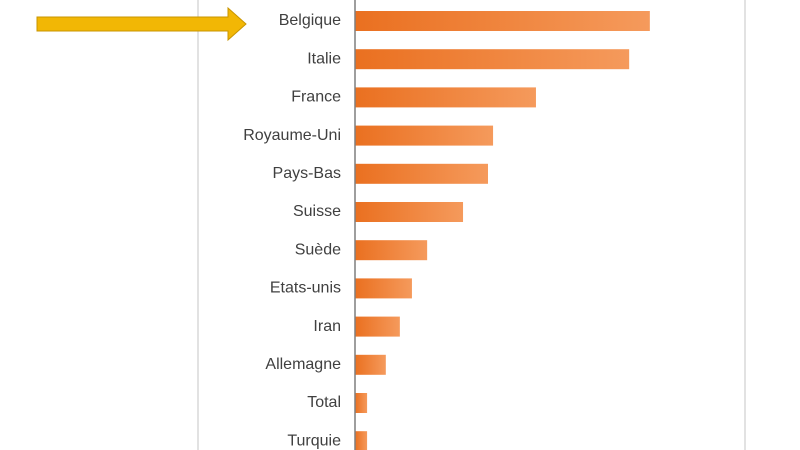 The width and height of the screenshot is (800, 450). What do you see at coordinates (303, 364) in the screenshot?
I see `y-tick-label: Allemagne` at bounding box center [303, 364].